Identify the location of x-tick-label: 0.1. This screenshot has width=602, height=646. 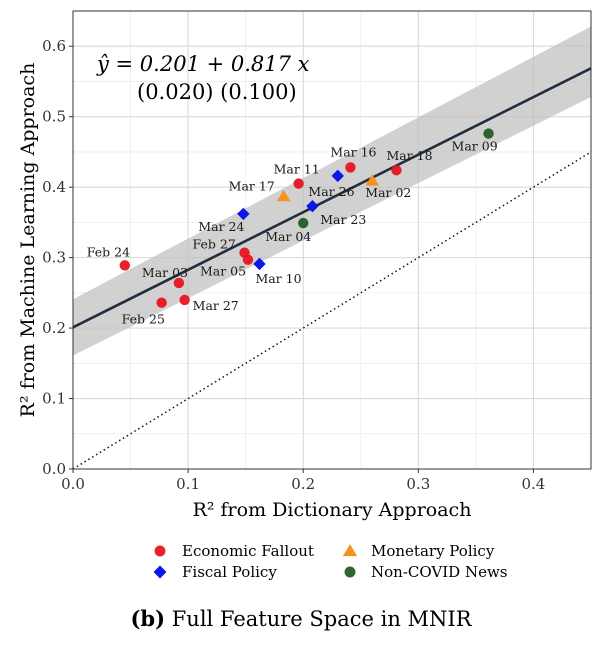
(188, 484).